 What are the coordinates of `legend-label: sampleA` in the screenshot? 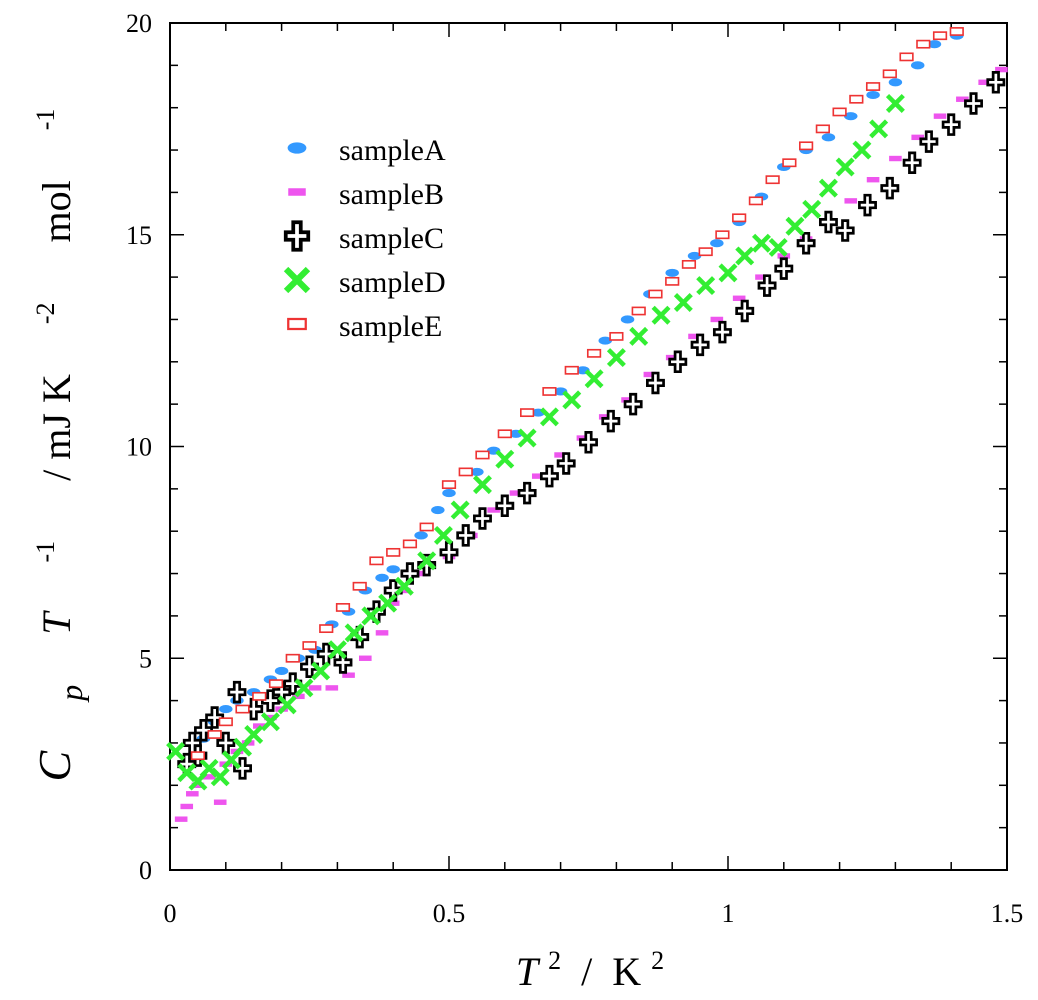 It's located at (392, 150).